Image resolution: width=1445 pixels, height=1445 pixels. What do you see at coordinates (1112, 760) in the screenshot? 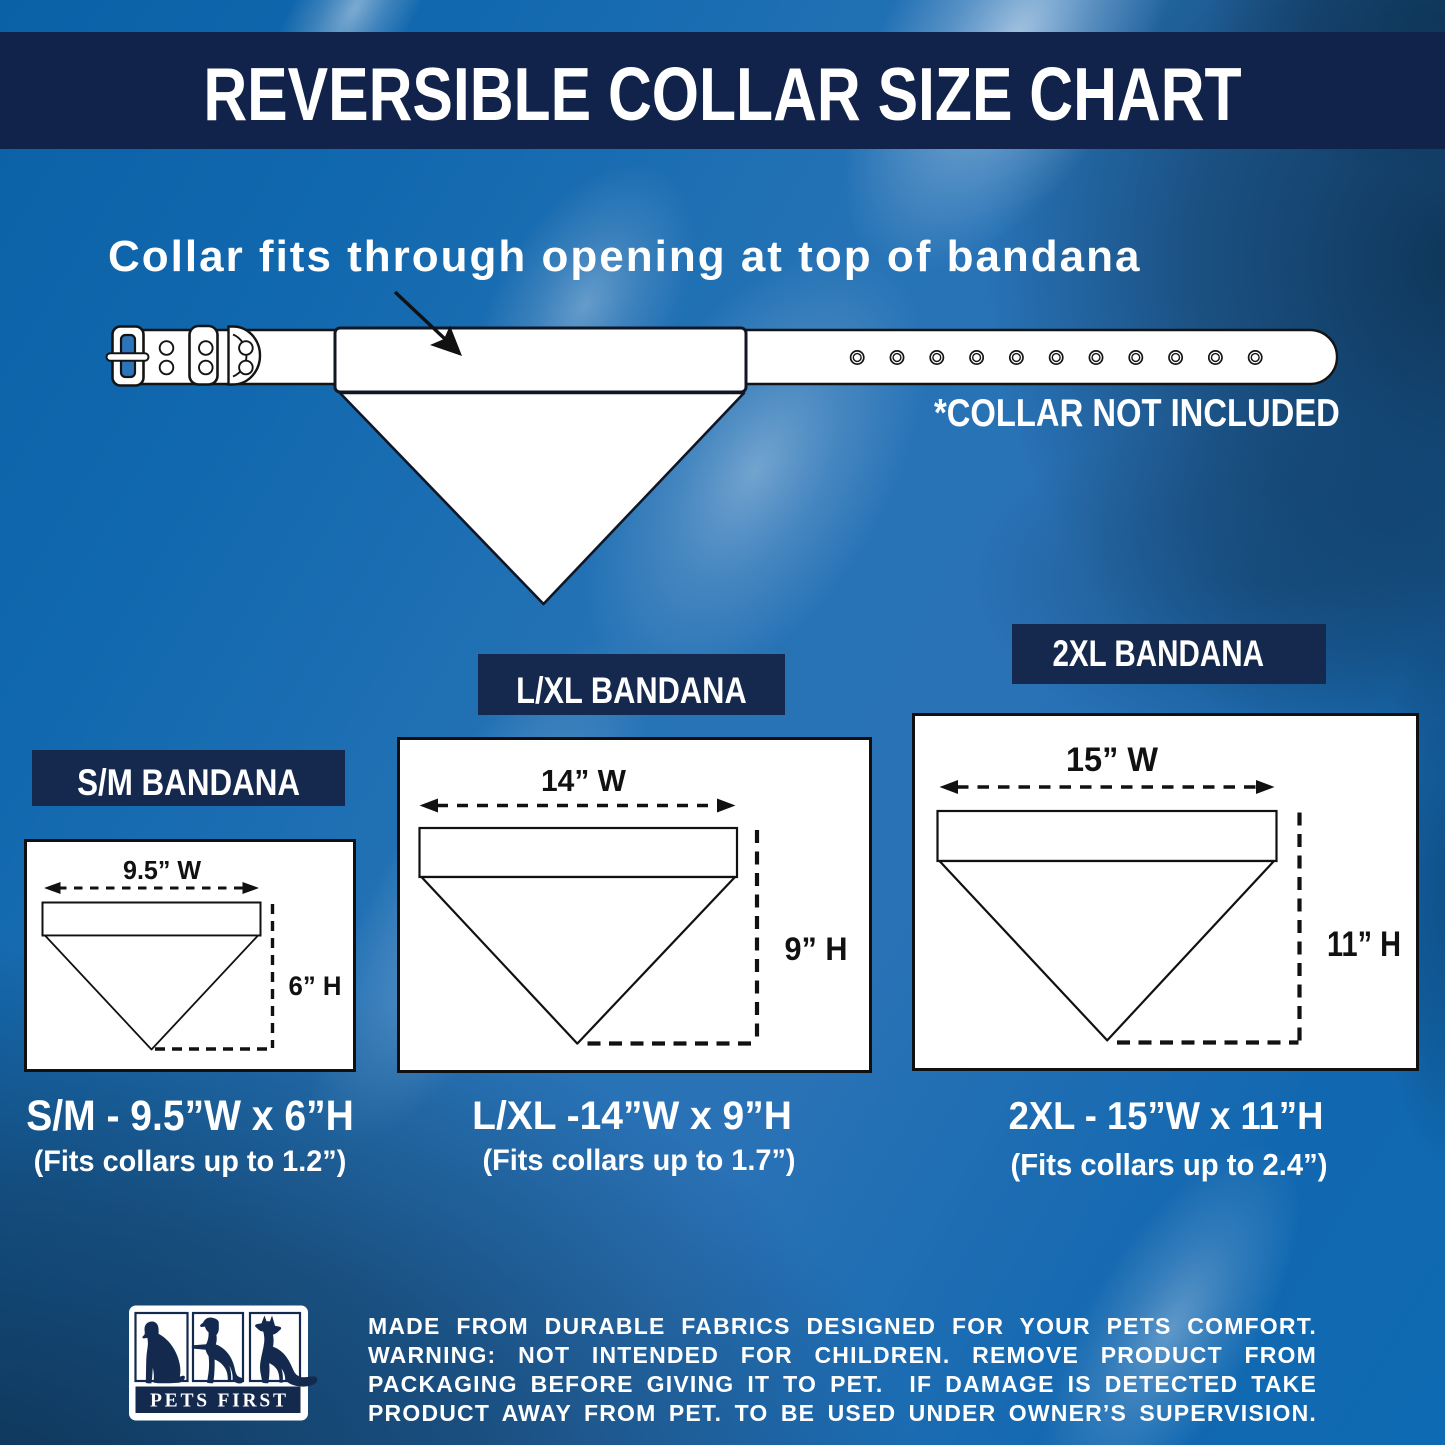
I see `svg-text: 15” W` at bounding box center [1112, 760].